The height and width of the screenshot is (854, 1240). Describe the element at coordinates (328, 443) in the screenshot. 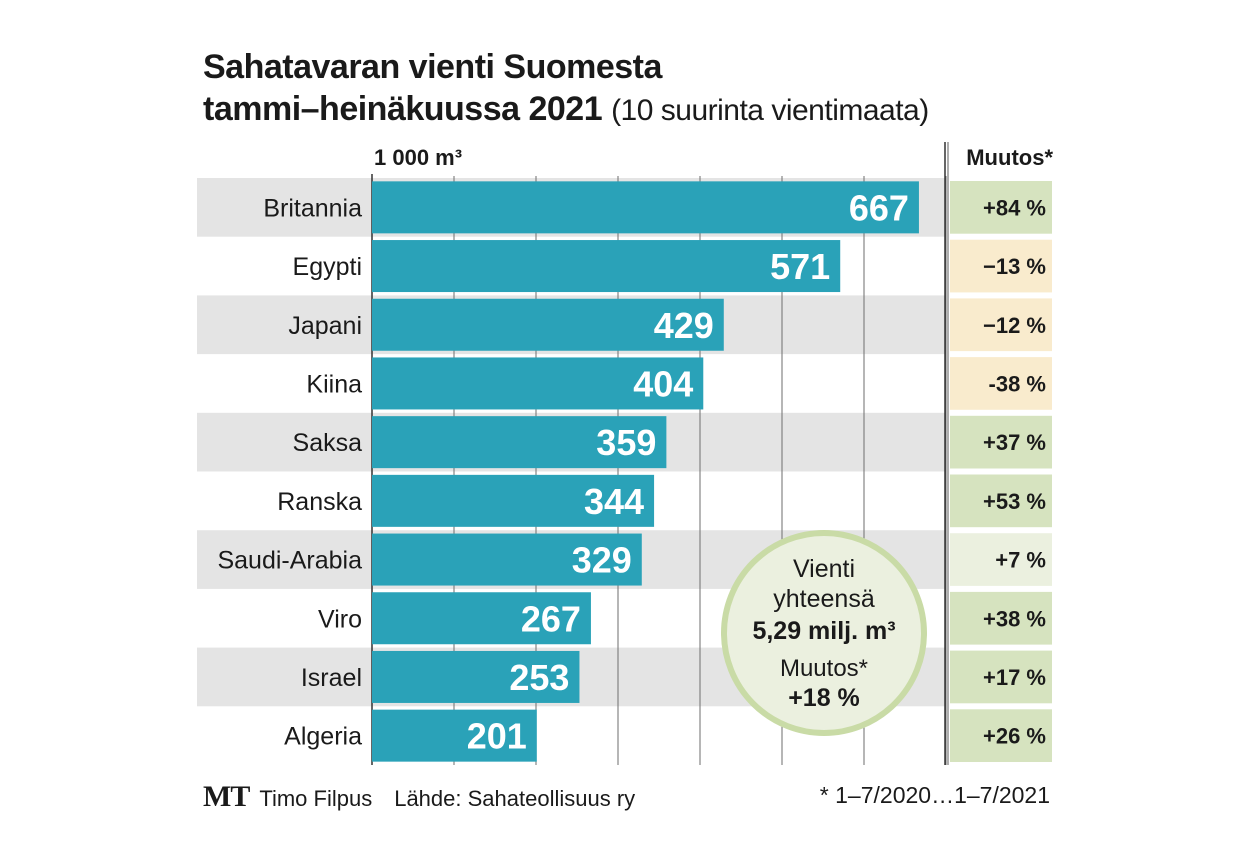

I see `category-label: Saksa` at that location.